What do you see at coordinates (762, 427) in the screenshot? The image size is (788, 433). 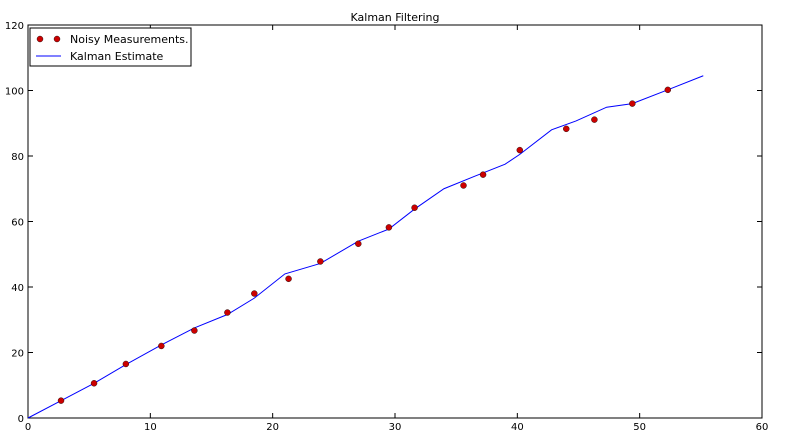 I see `x-tick-label: 60` at bounding box center [762, 427].